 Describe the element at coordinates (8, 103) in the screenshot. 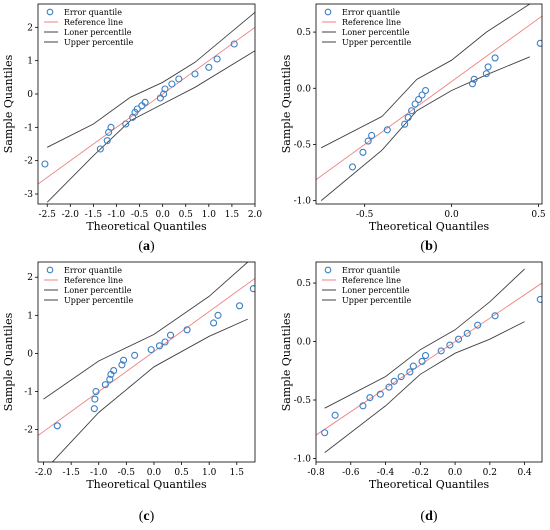

I see `y-axis-label: Sample Quantiles` at that location.